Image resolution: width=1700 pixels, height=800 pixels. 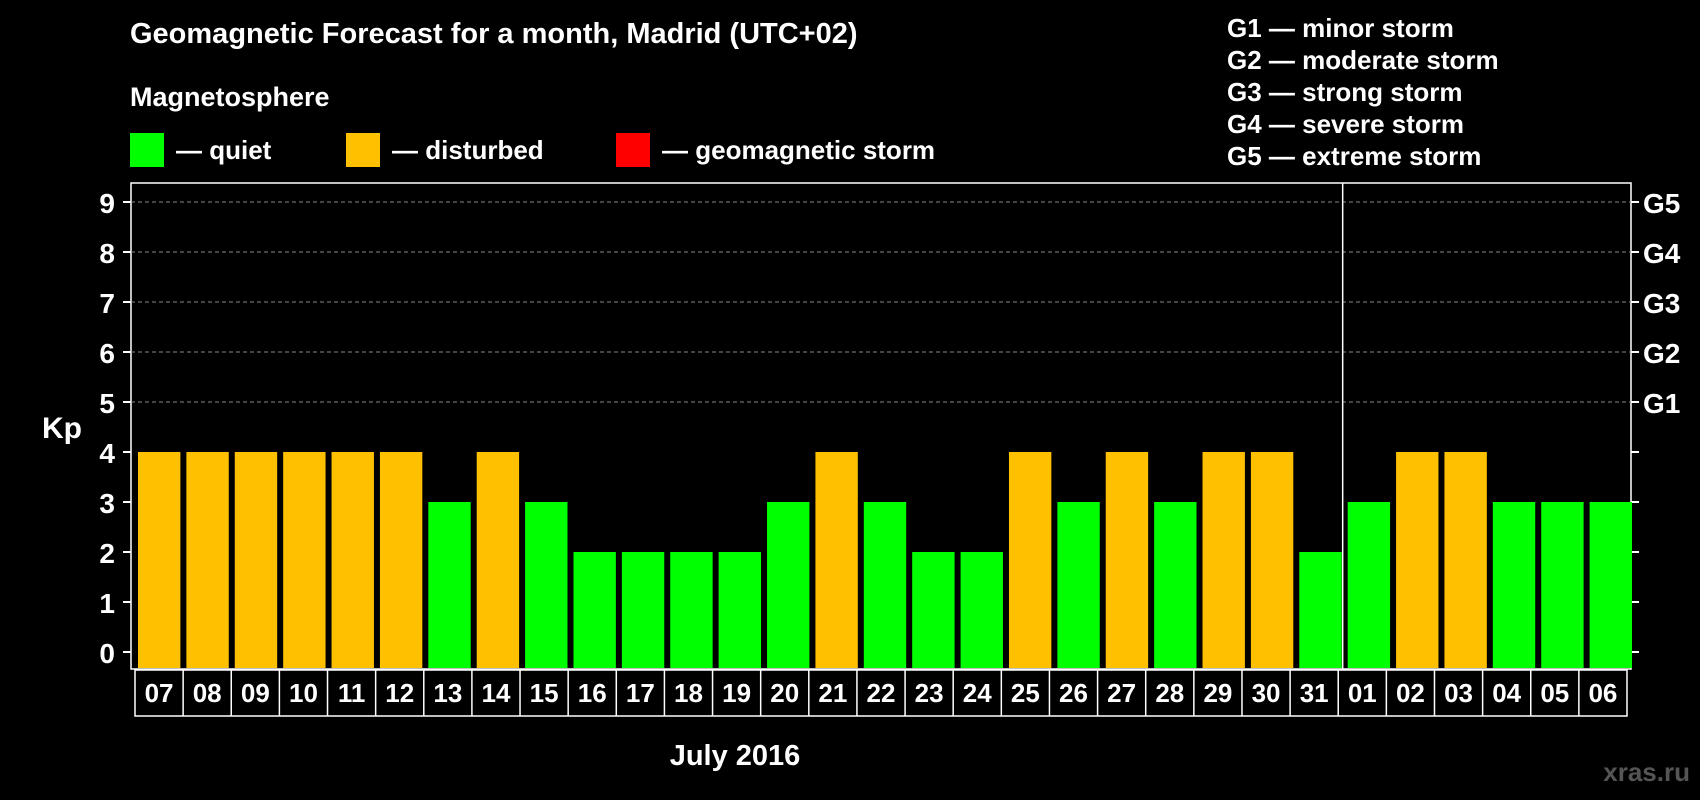 What do you see at coordinates (1363, 60) in the screenshot?
I see `storm-scale-g2: G2 — moderate storm` at bounding box center [1363, 60].